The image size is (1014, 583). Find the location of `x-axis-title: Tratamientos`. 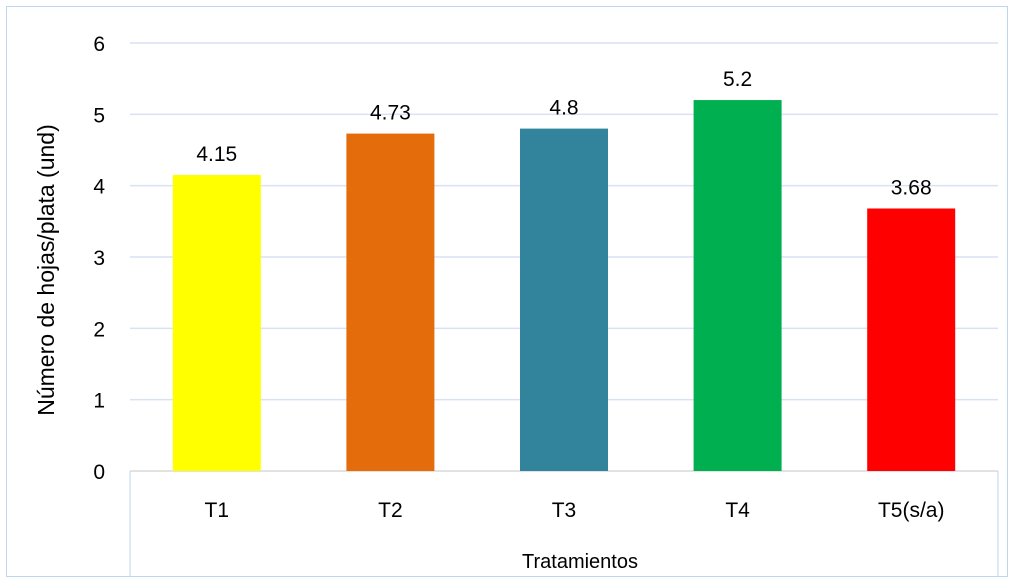

x-axis-title: Tratamientos is located at coordinates (580, 562).